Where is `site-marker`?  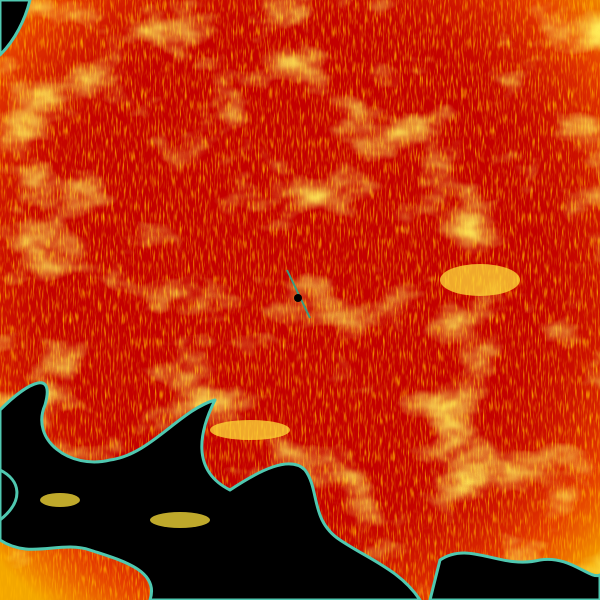
site-marker is located at coordinates (298, 298).